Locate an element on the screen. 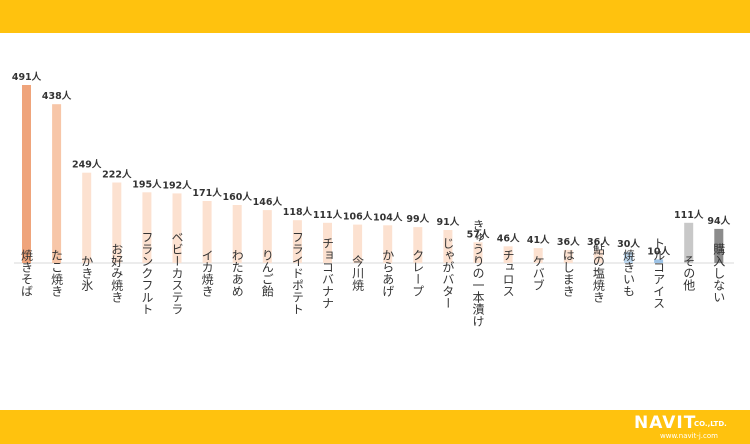 The width and height of the screenshot is (750, 444). category-label-8: りんご飴 is located at coordinates (267, 273).